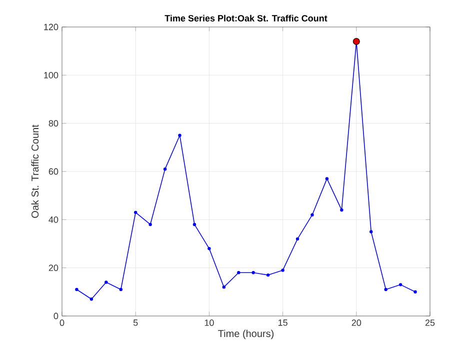 Image resolution: width=474 pixels, height=355 pixels. I want to click on x-axis-title: Time (hours), so click(246, 335).